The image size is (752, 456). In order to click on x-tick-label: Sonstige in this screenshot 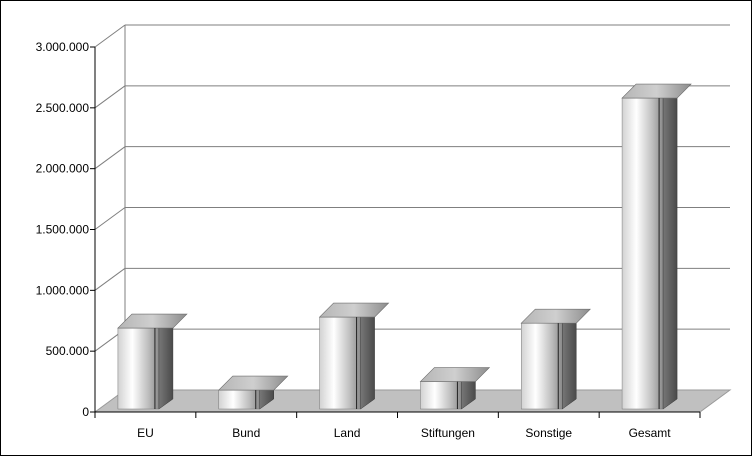, I will do `click(548, 433)`.